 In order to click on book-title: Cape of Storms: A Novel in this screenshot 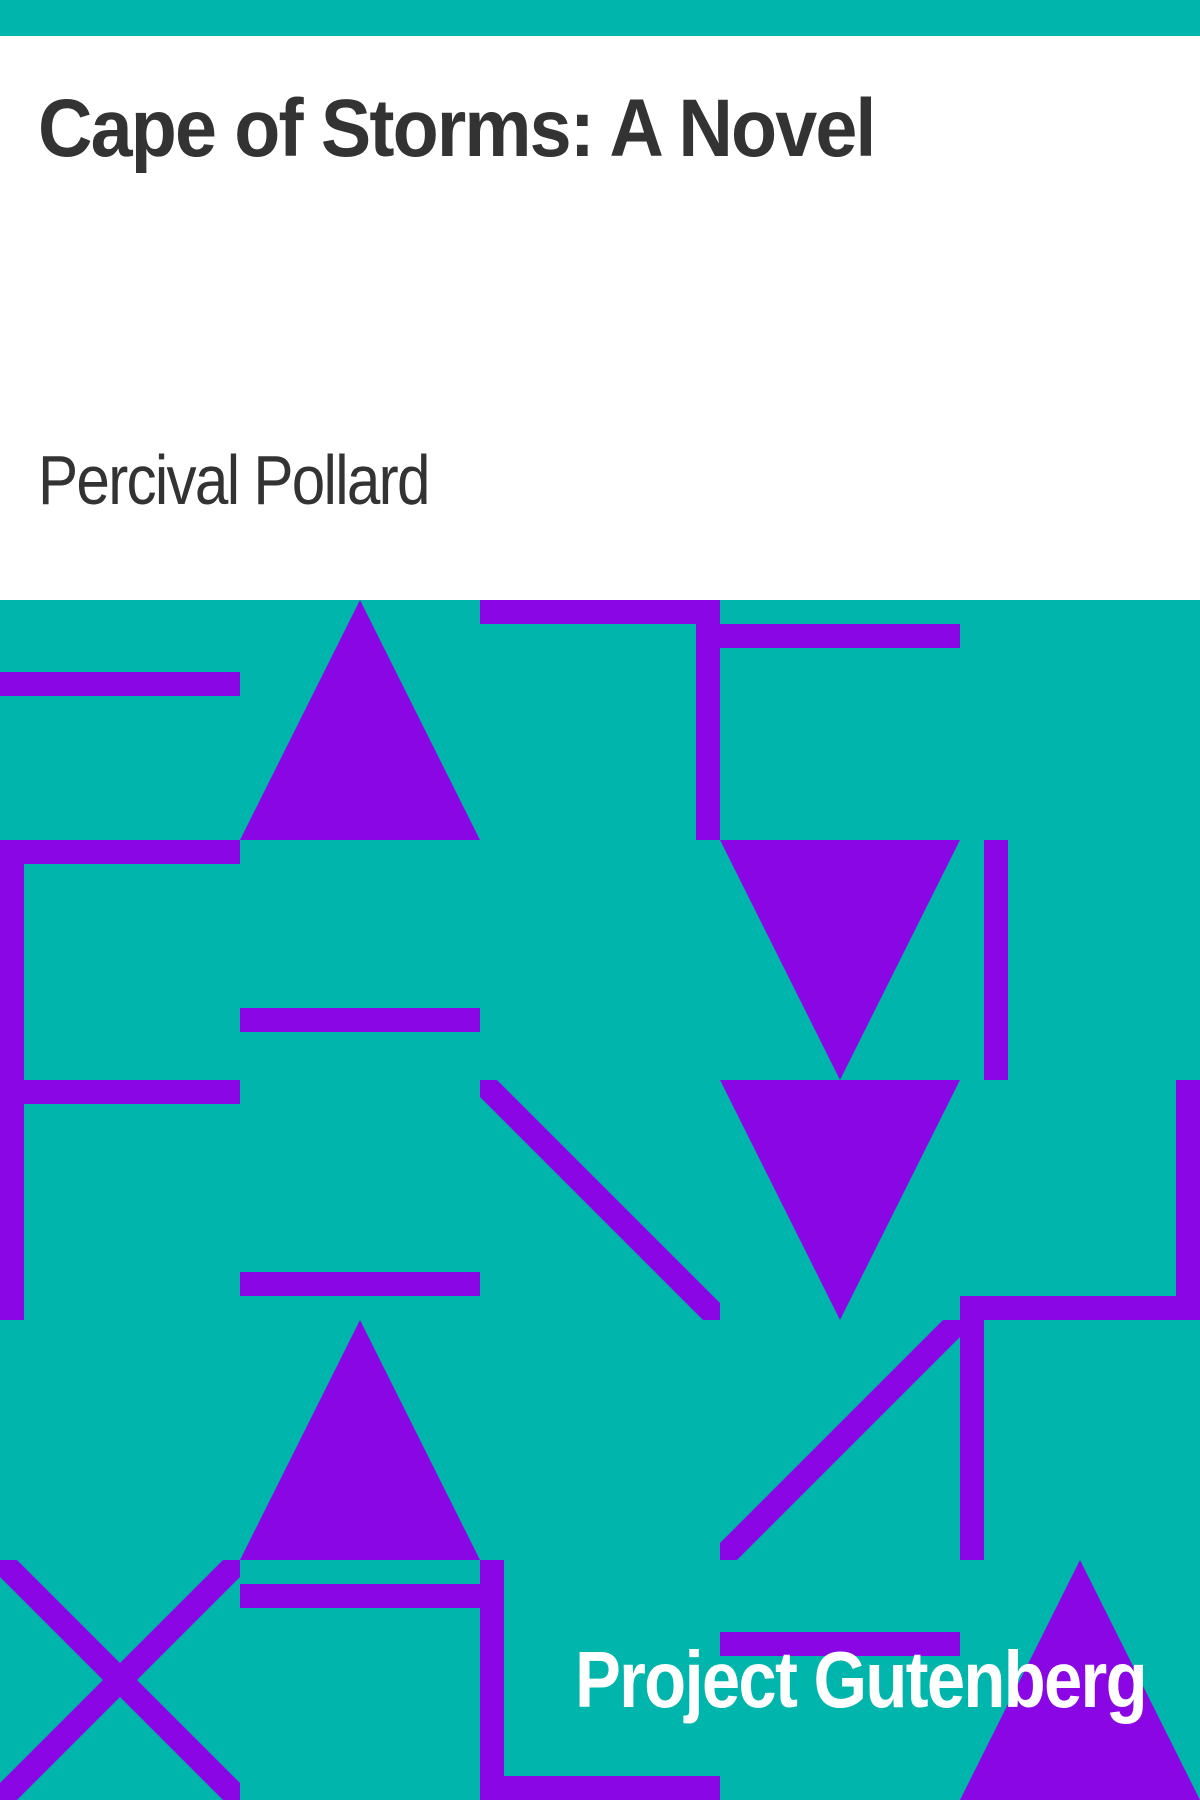, I will do `click(457, 128)`.